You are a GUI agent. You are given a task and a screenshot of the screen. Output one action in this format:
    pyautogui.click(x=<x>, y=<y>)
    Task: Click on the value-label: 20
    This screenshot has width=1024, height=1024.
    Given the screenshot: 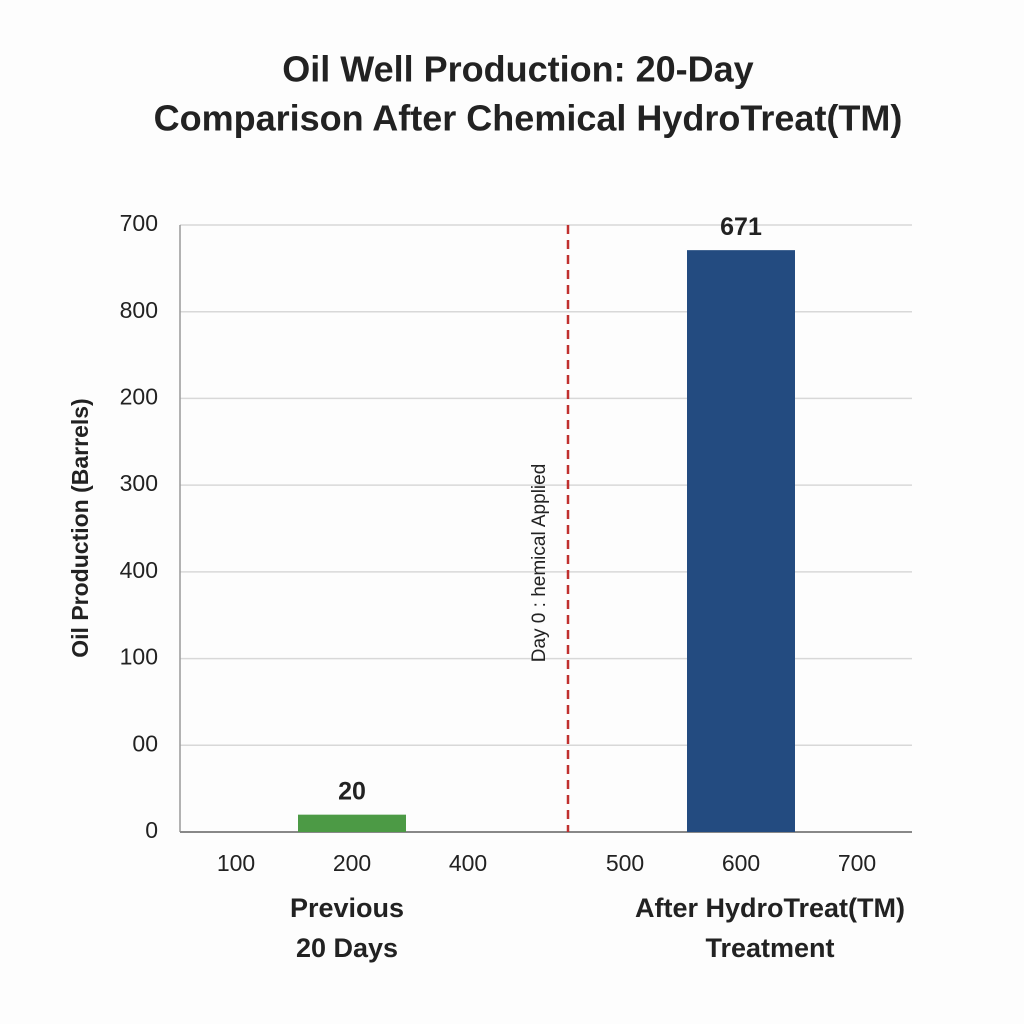 What is the action you would take?
    pyautogui.click(x=352, y=791)
    